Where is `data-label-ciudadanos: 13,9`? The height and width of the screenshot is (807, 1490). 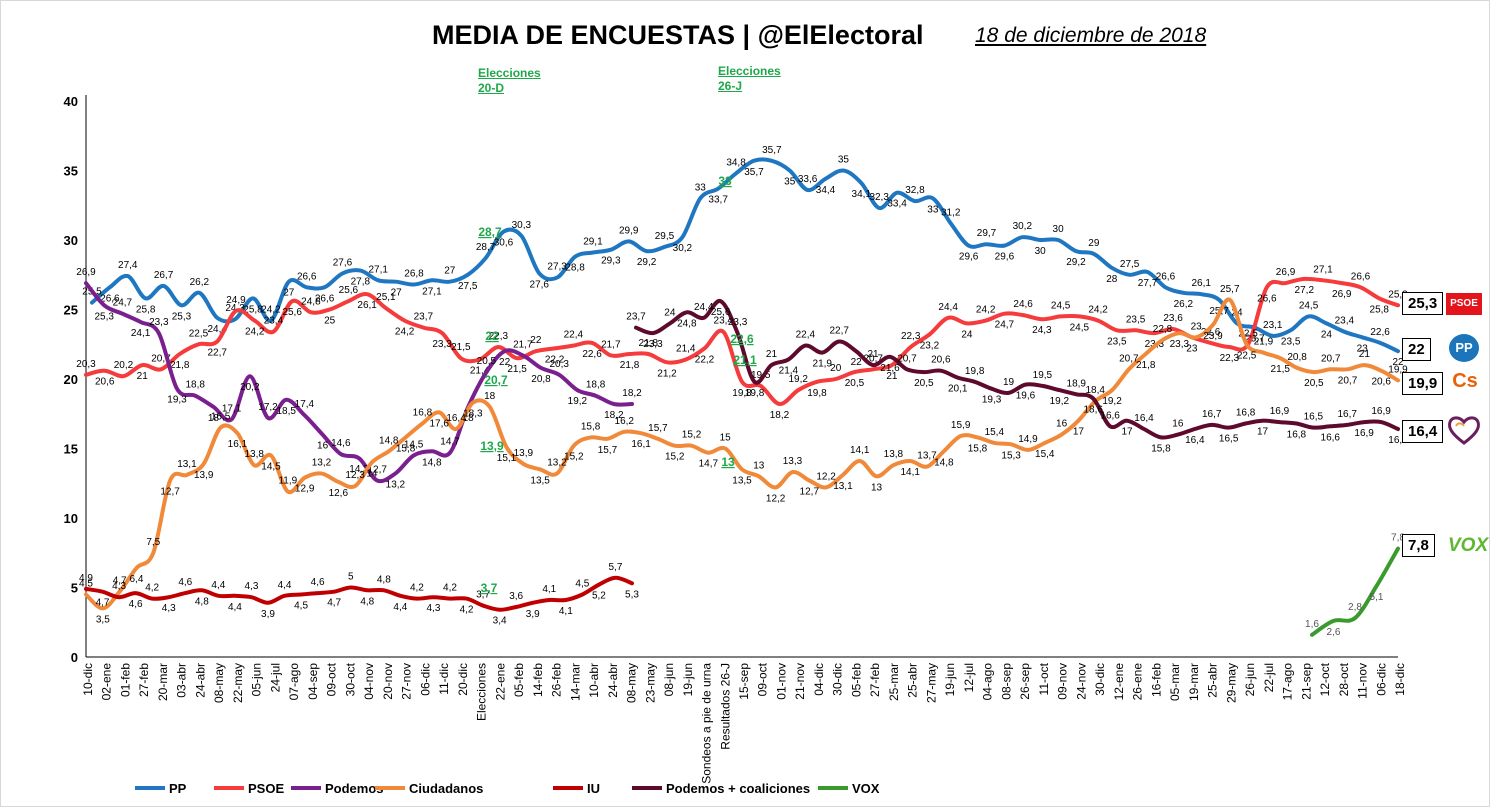
data-label-ciudadanos: 13,9 is located at coordinates (524, 453).